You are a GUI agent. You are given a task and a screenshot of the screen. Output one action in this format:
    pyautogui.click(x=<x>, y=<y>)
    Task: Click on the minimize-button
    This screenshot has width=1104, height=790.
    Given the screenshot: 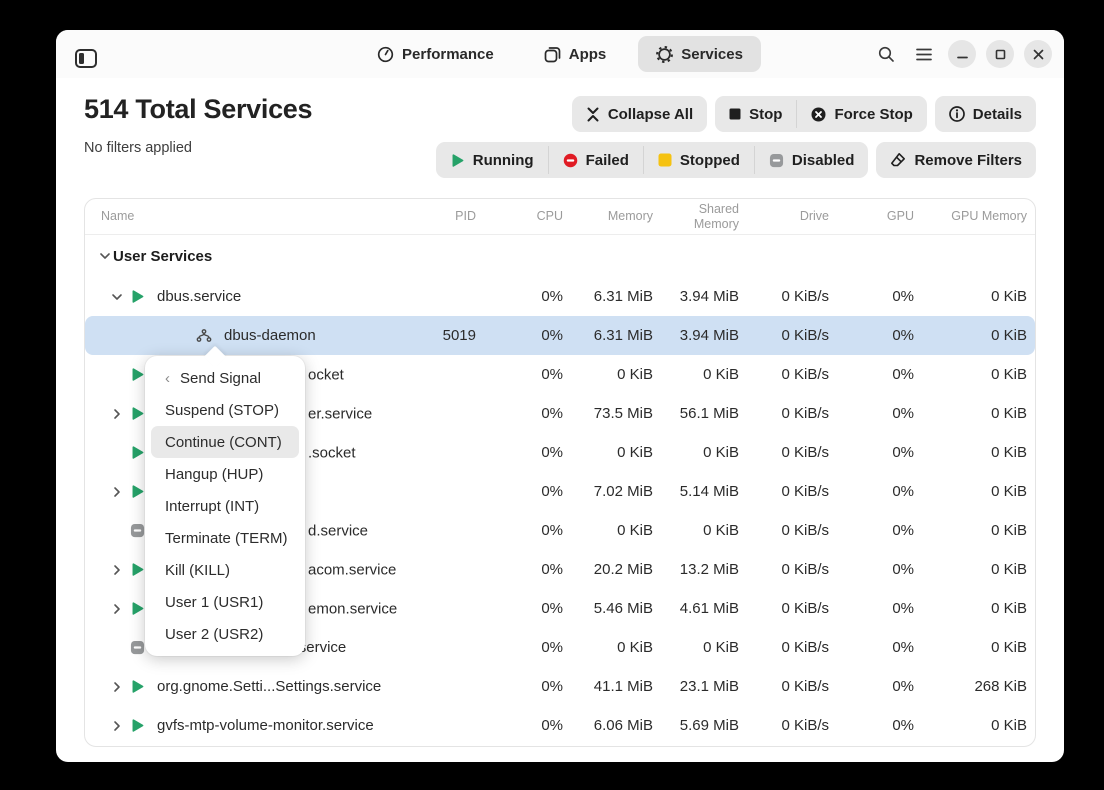 What is the action you would take?
    pyautogui.click(x=962, y=54)
    